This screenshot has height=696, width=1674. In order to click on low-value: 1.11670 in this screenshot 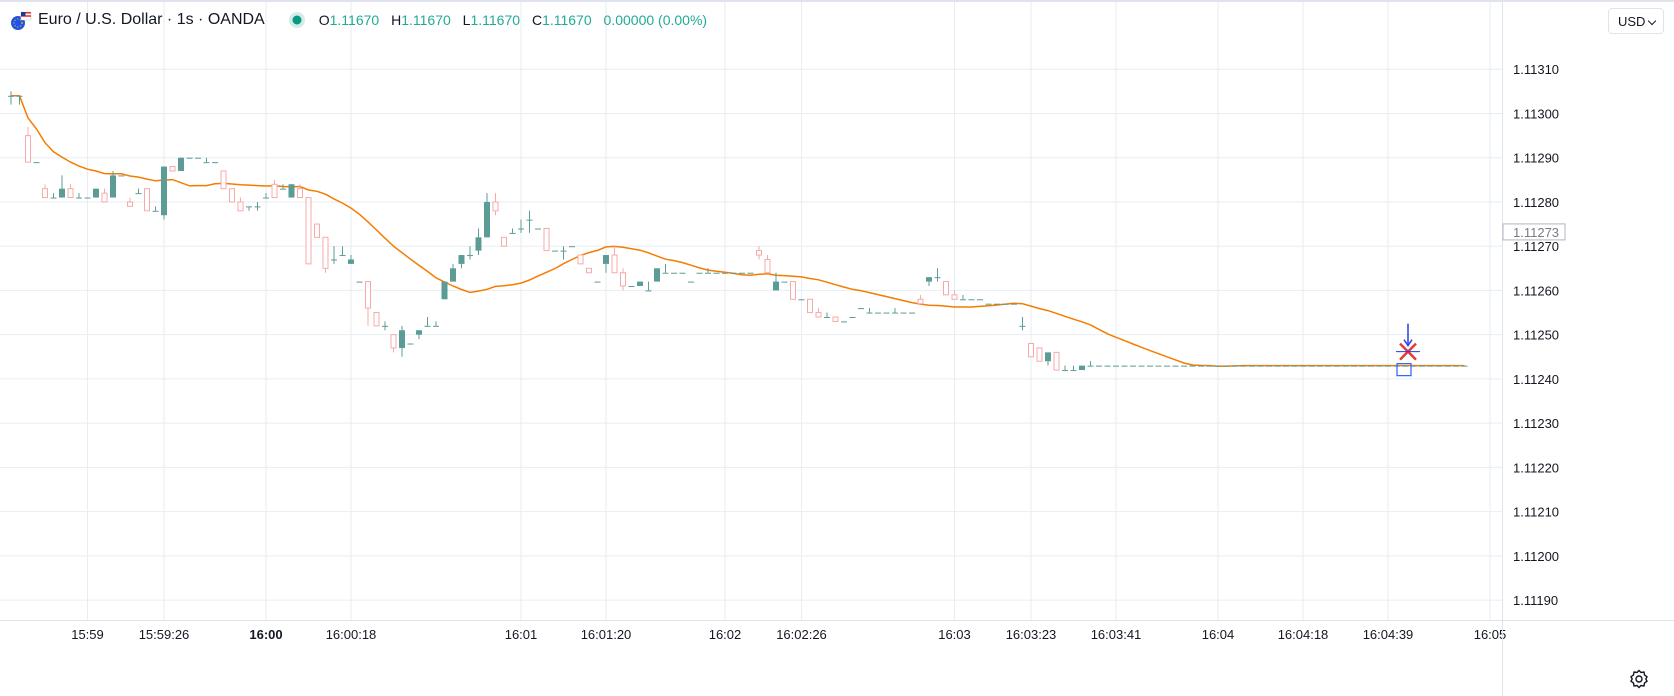, I will do `click(495, 20)`.